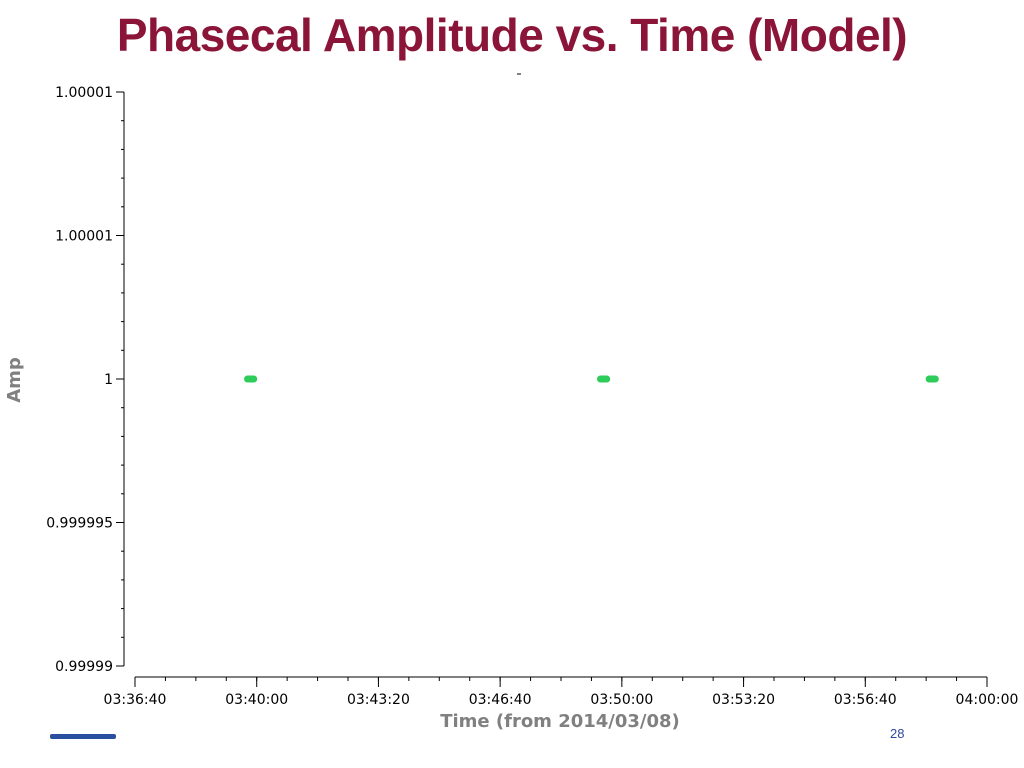 The width and height of the screenshot is (1024, 768). Describe the element at coordinates (85, 380) in the screenshot. I see `y-axis: 1.00001 1.00001 1 0.999995 0.99999` at that location.